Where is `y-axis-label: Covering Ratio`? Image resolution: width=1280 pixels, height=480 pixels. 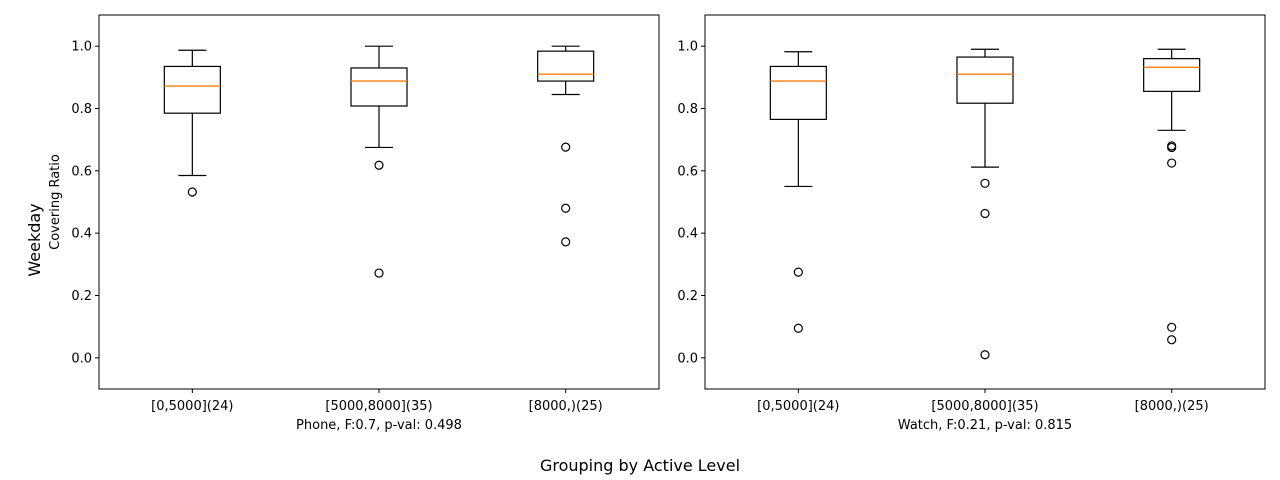
y-axis-label: Covering Ratio is located at coordinates (55, 202).